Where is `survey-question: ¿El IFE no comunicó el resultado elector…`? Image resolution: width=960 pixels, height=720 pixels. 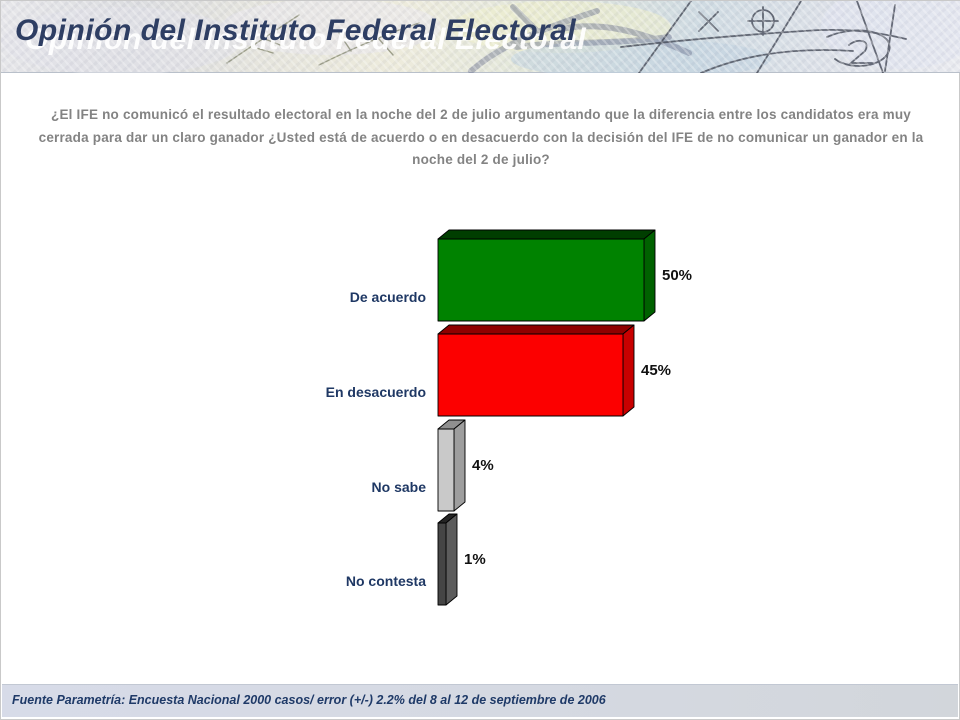
survey-question: ¿El IFE no comunicó el resultado elector… is located at coordinates (481, 137).